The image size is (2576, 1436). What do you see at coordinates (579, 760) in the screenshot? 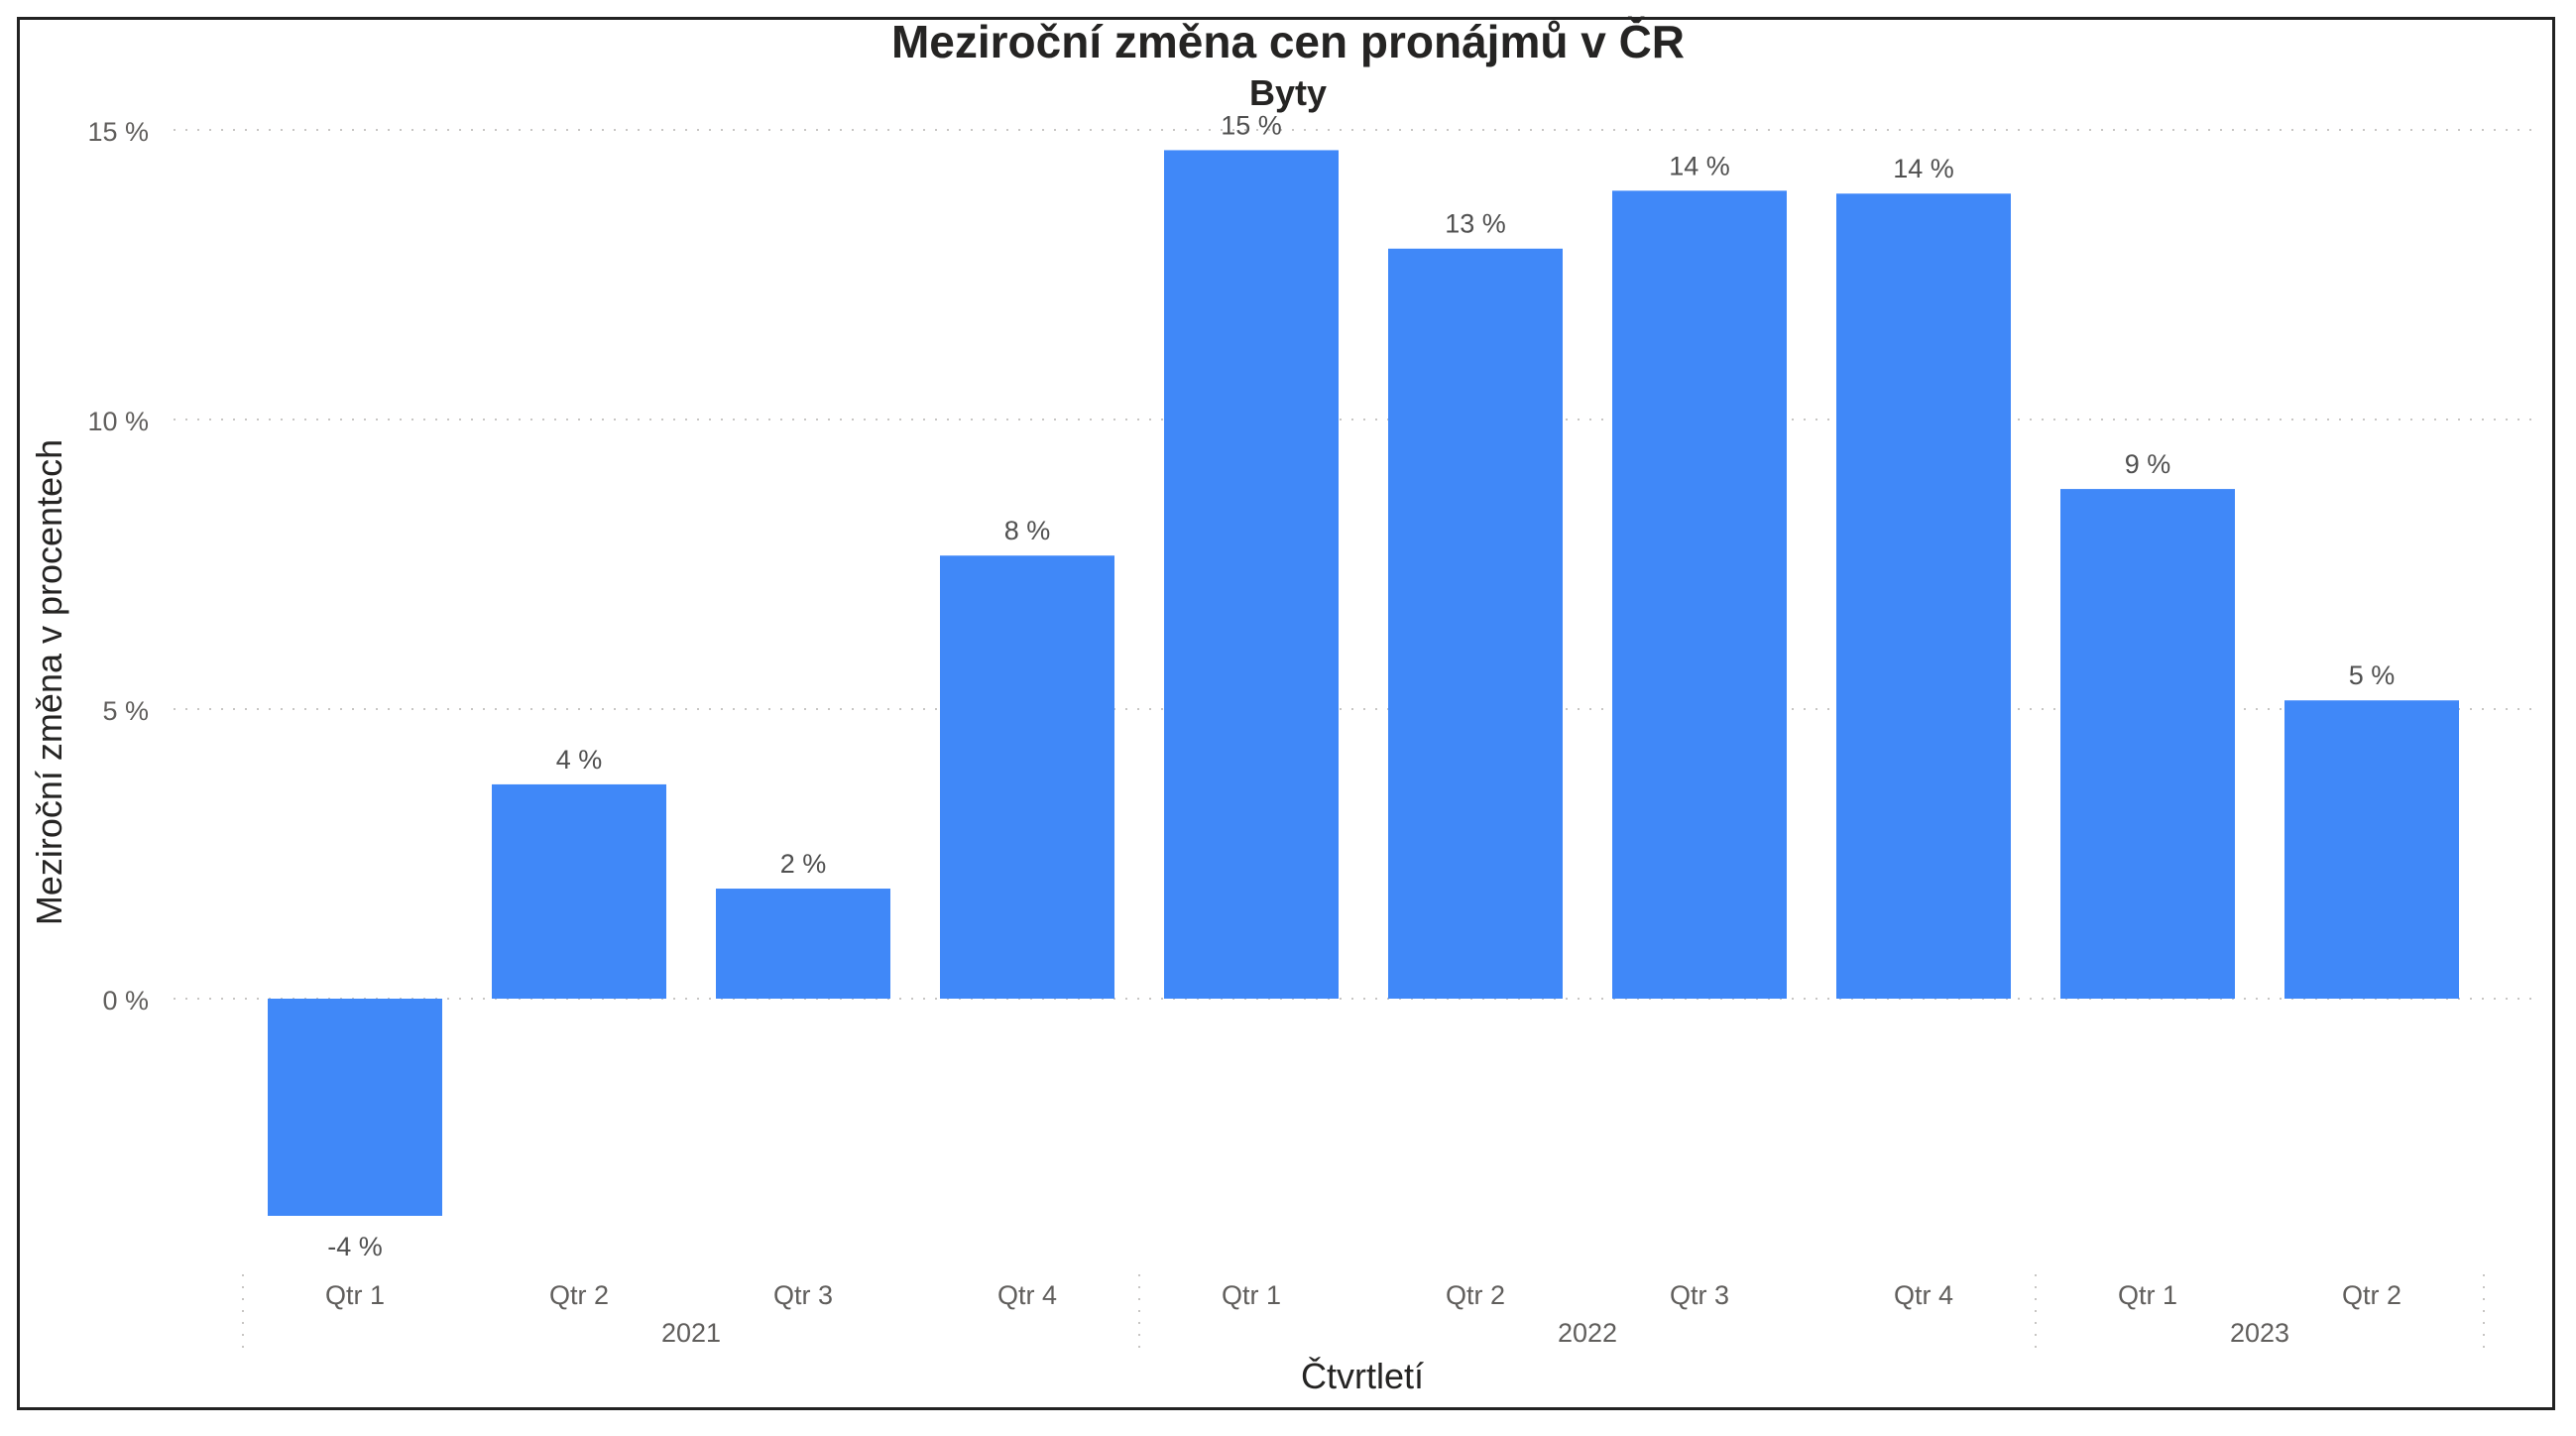
I see `data-label: 4 %` at bounding box center [579, 760].